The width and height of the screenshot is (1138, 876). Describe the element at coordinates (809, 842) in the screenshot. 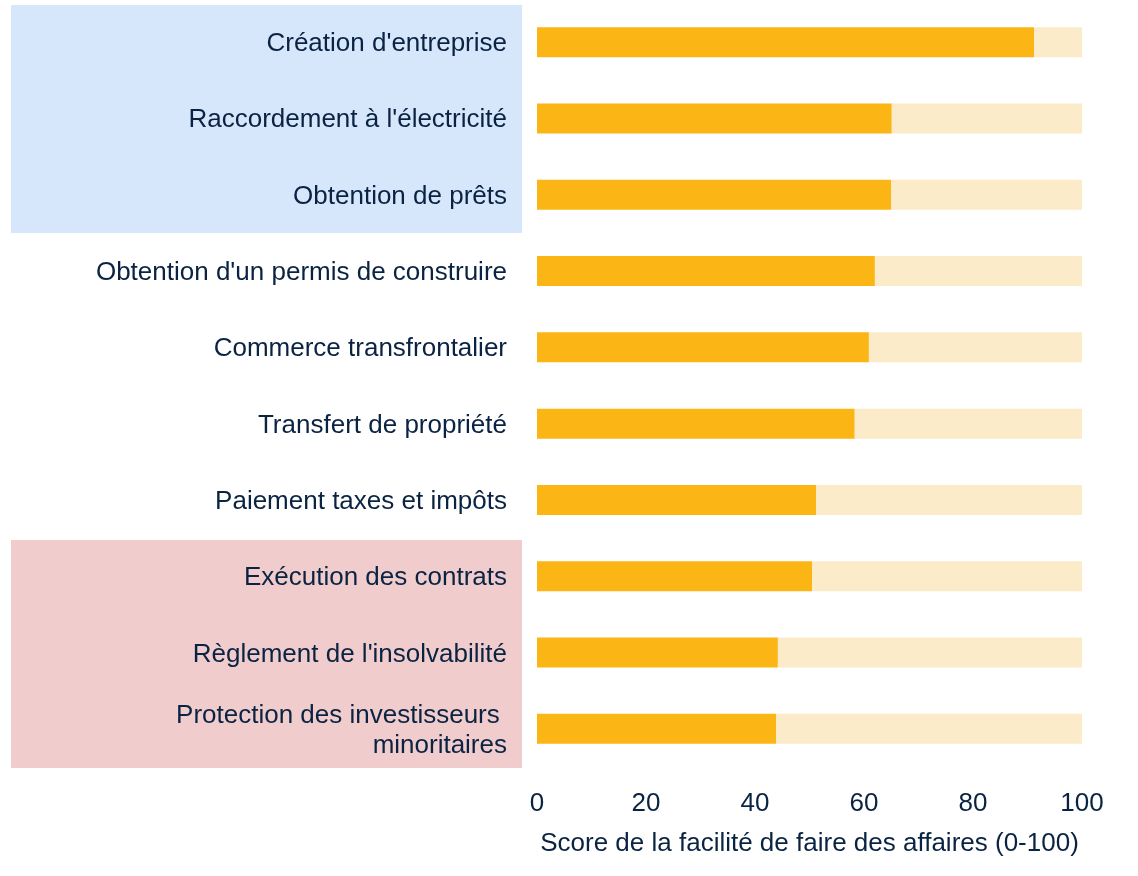

I see `x-axis-title: Score de la facilité de faire des affaires (0-100)` at that location.